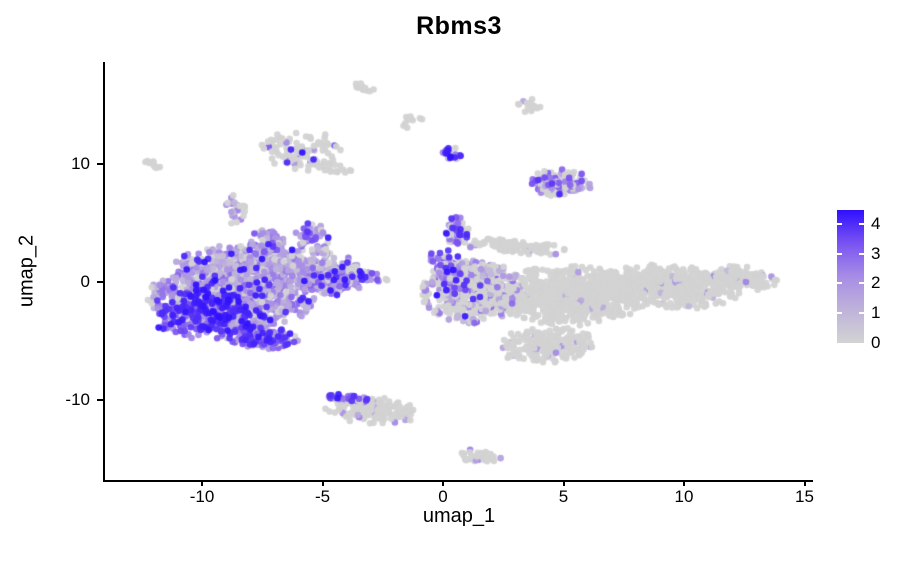 This screenshot has height=562, width=911. What do you see at coordinates (80, 163) in the screenshot?
I see `y-tick-label: 10` at bounding box center [80, 163].